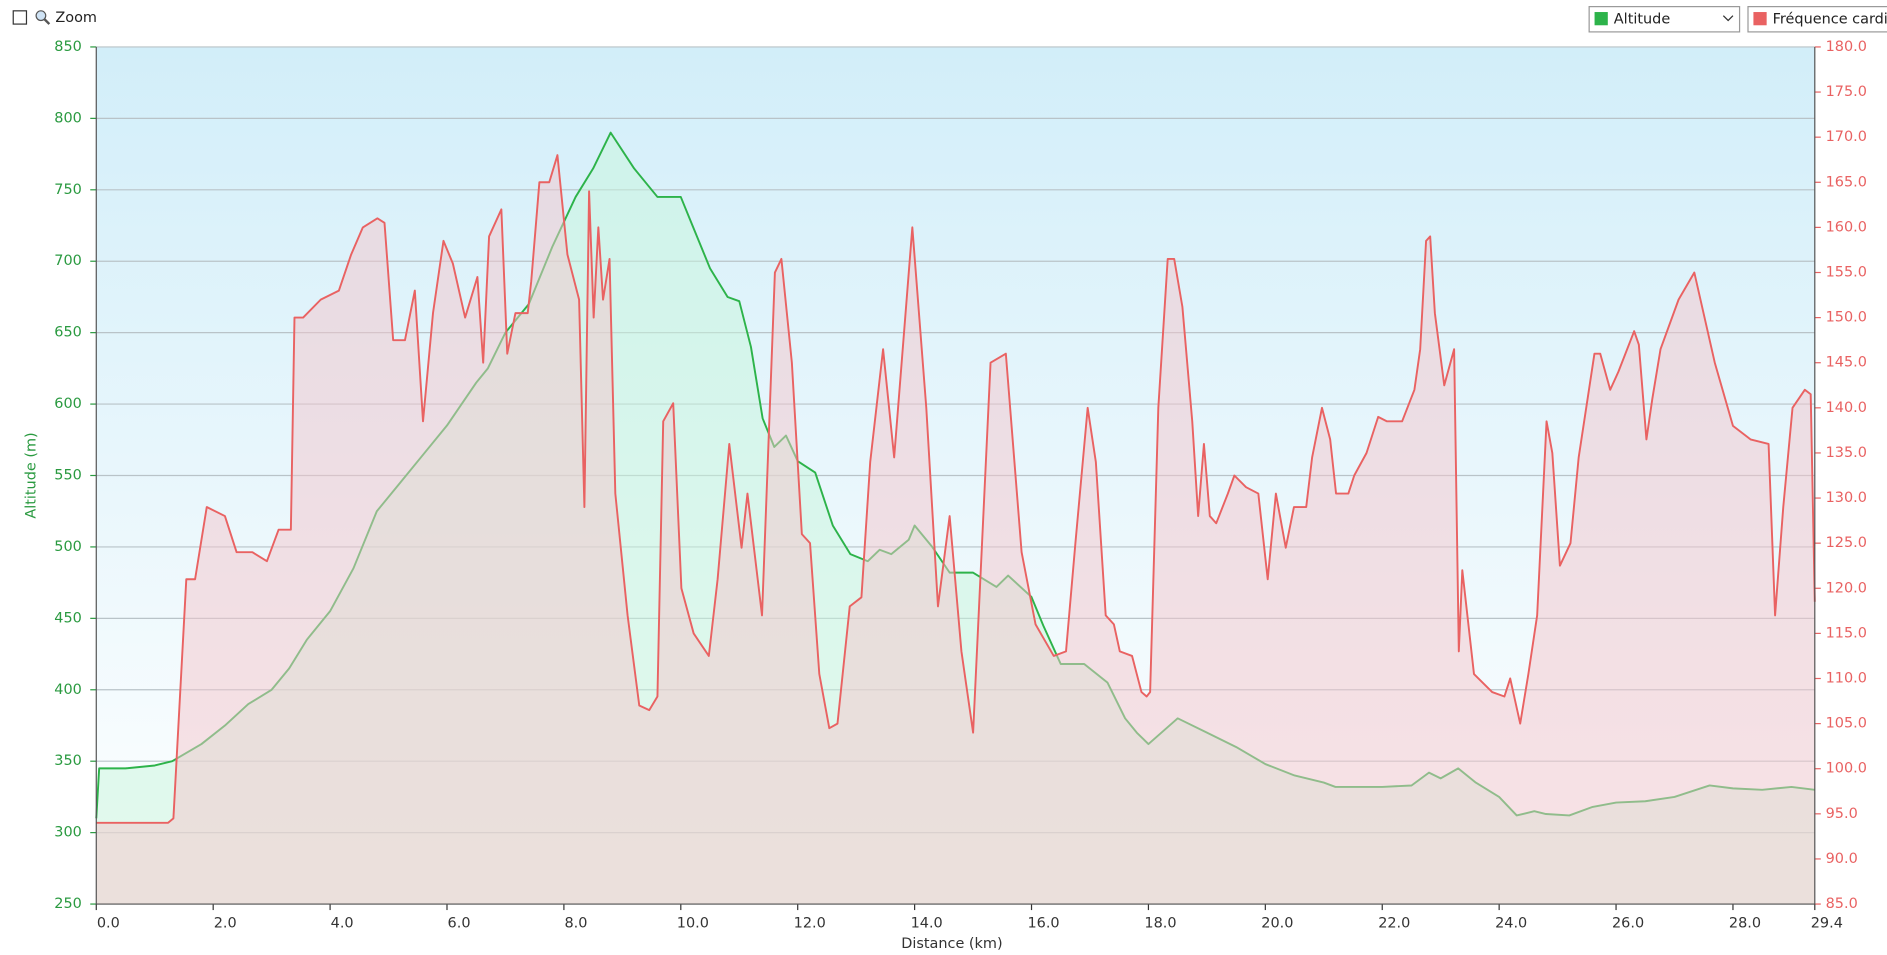 The image size is (1887, 955). Describe the element at coordinates (68, 118) in the screenshot. I see `y-tick-label: 800` at that location.